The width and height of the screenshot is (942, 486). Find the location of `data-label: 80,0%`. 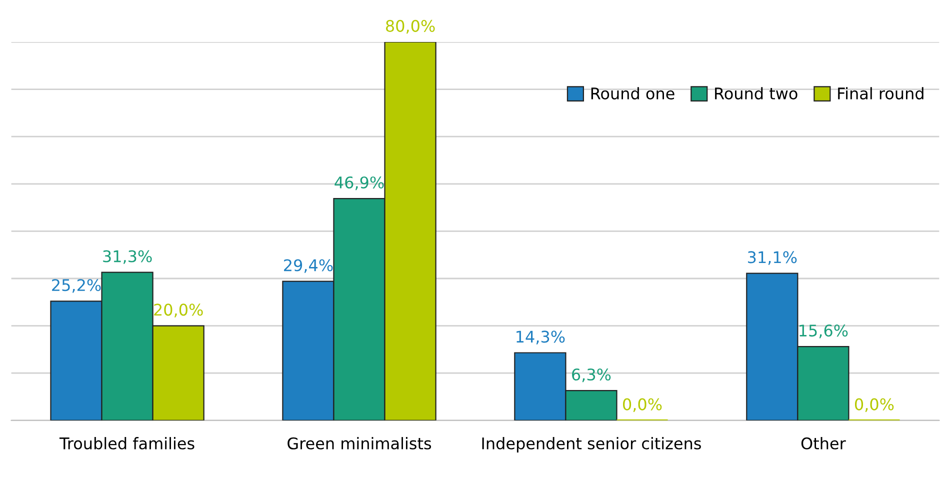

data-label: 80,0% is located at coordinates (410, 27).